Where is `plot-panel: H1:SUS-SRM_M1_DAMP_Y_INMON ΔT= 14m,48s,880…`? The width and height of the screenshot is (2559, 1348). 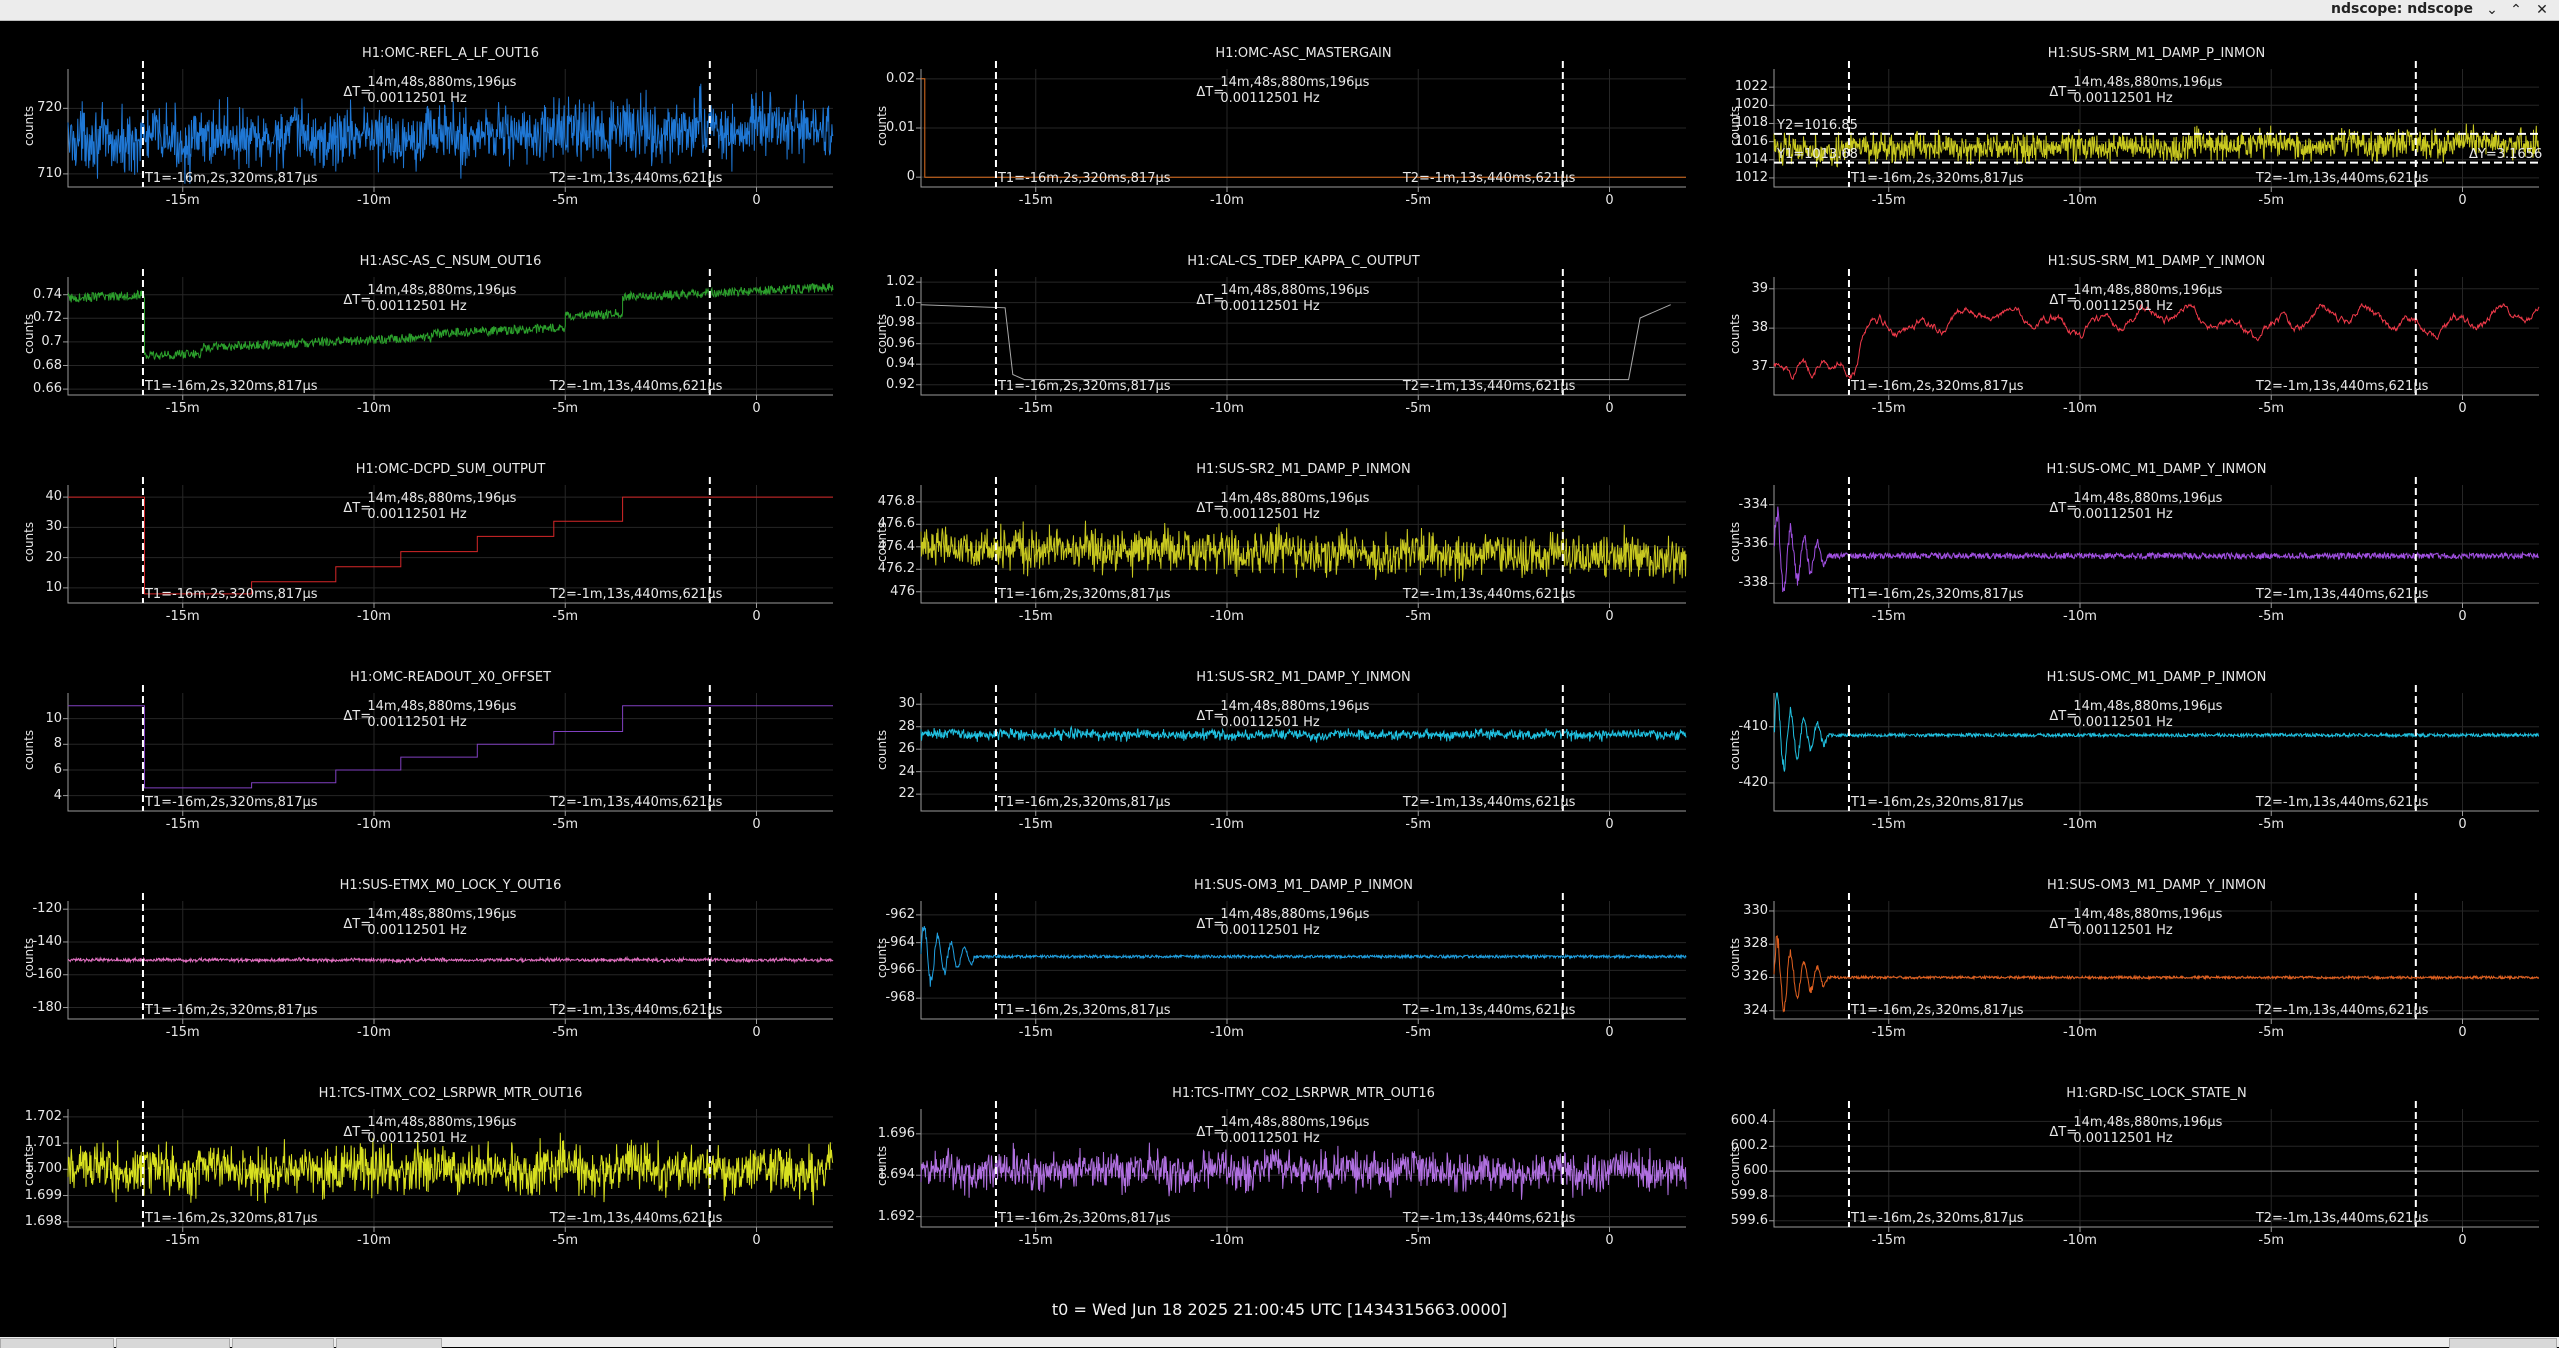 plot-panel: H1:SUS-SRM_M1_DAMP_Y_INMON ΔT= 14m,48s,880… is located at coordinates (2132, 333).